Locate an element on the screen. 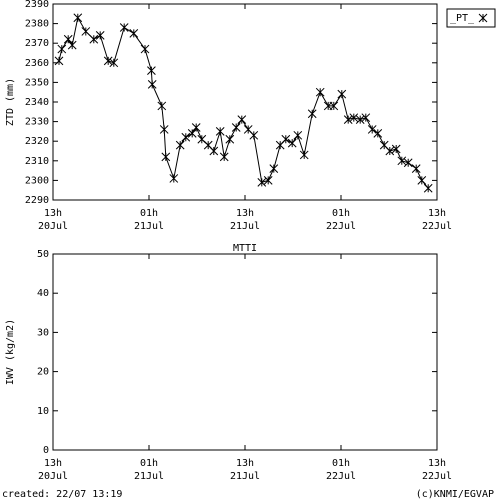  y-tick-label: 2340 is located at coordinates (37, 102).